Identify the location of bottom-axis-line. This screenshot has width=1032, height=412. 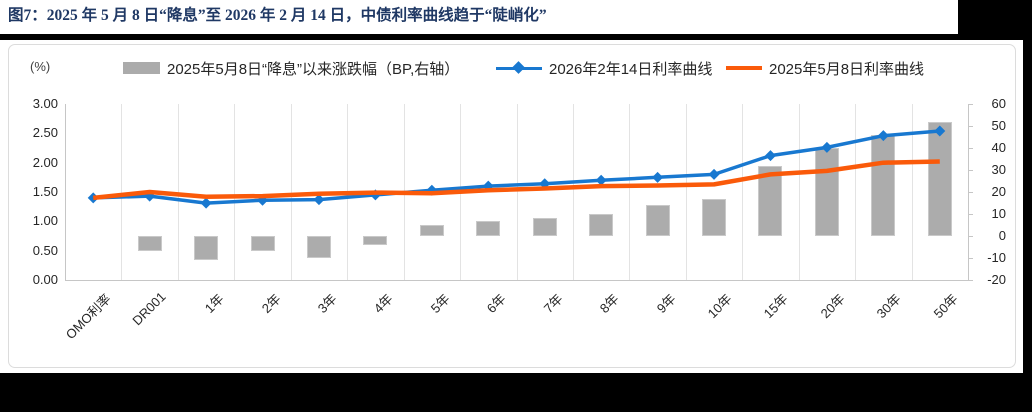
(517, 280).